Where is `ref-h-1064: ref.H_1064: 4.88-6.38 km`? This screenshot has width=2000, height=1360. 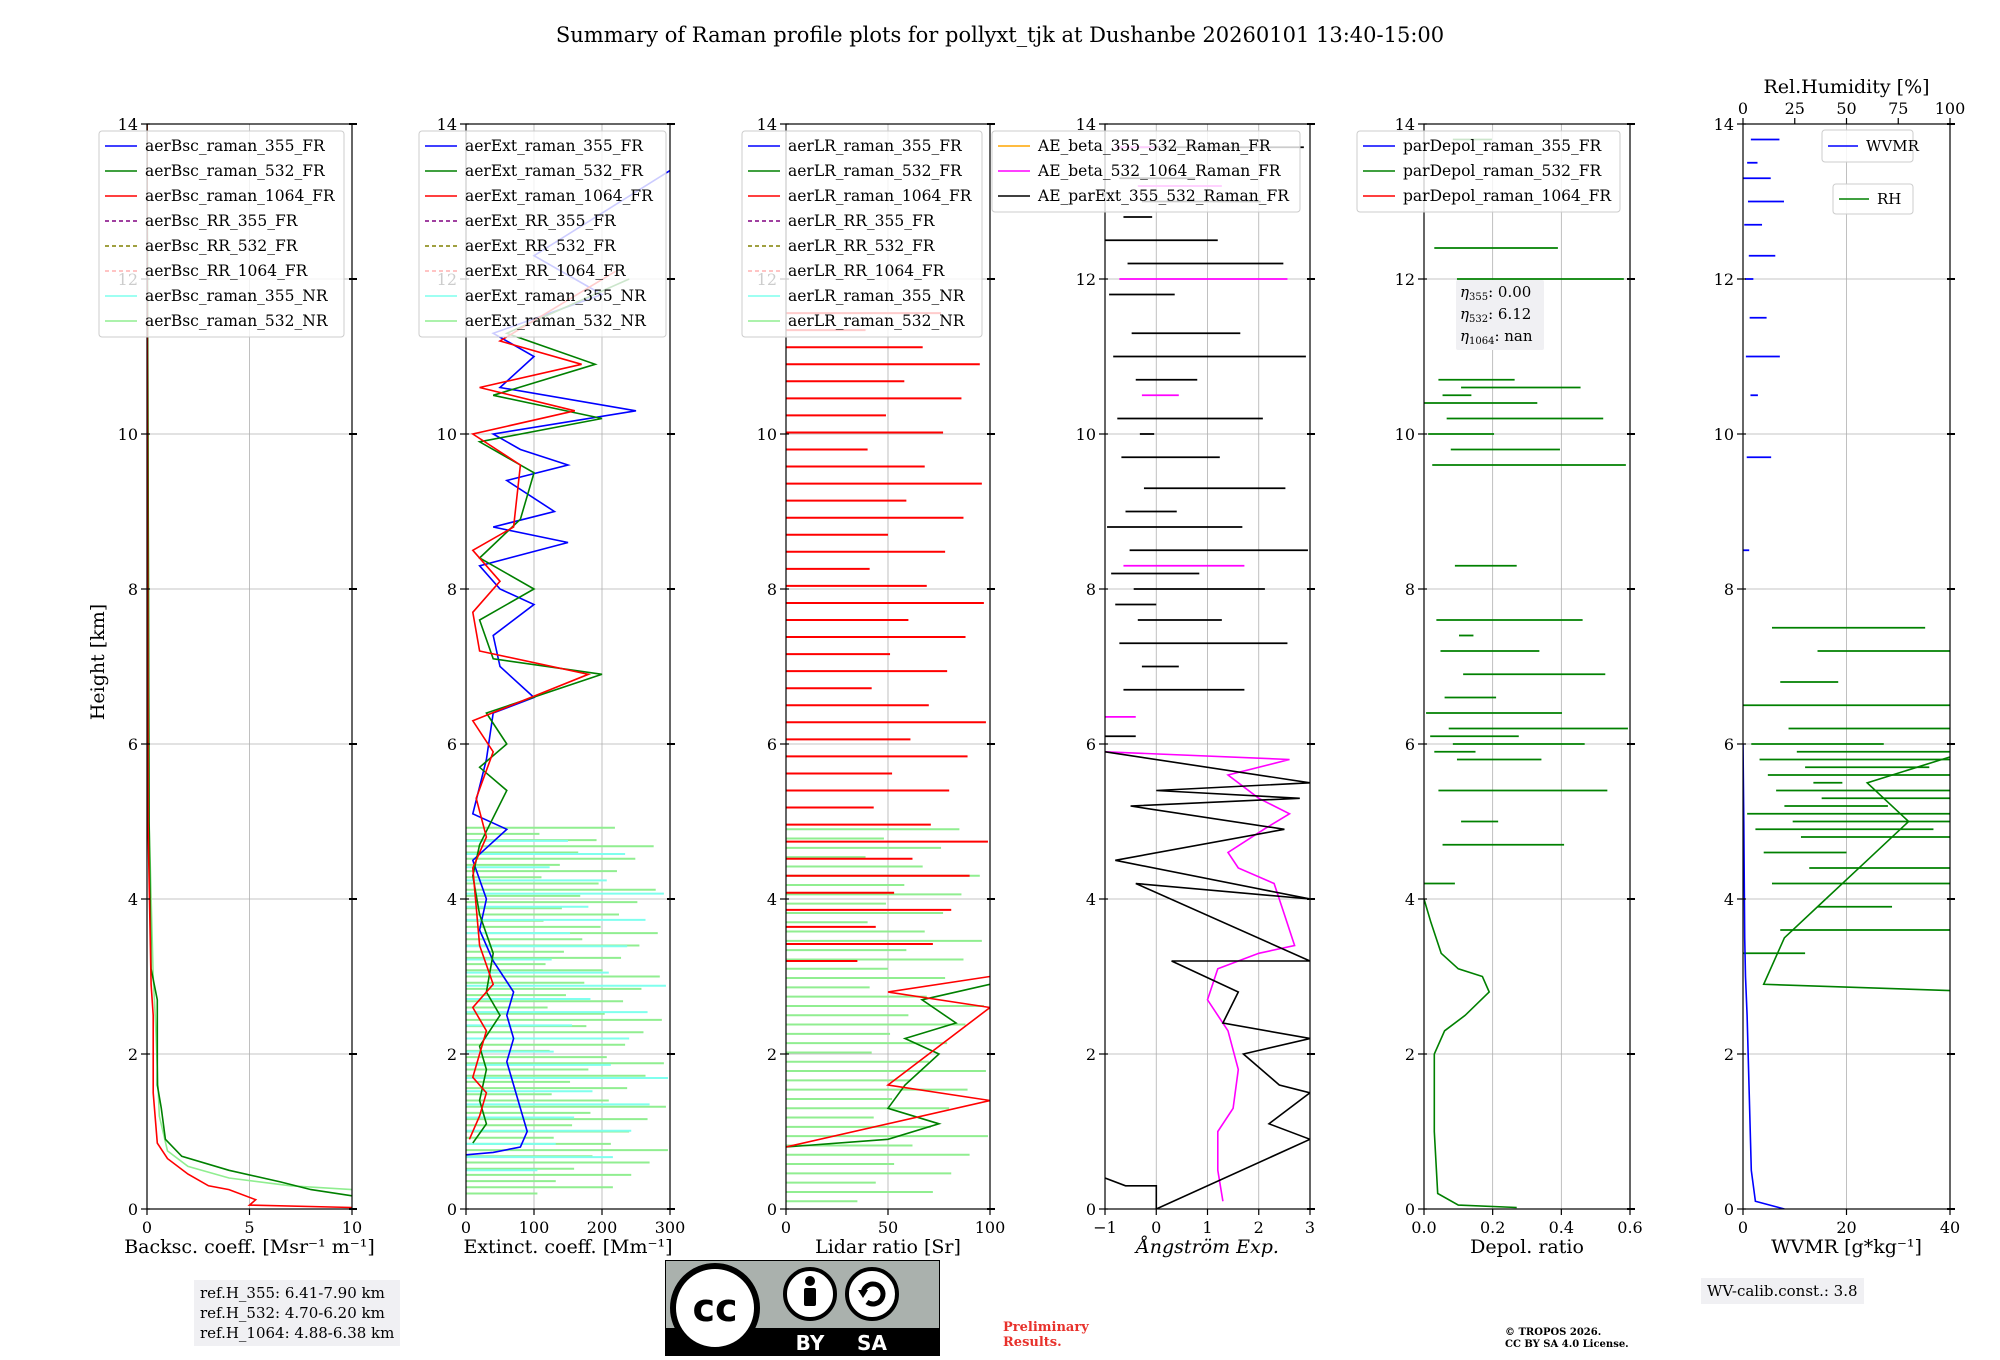
ref-h-1064: ref.H_1064: 4.88-6.38 km is located at coordinates (297, 1333).